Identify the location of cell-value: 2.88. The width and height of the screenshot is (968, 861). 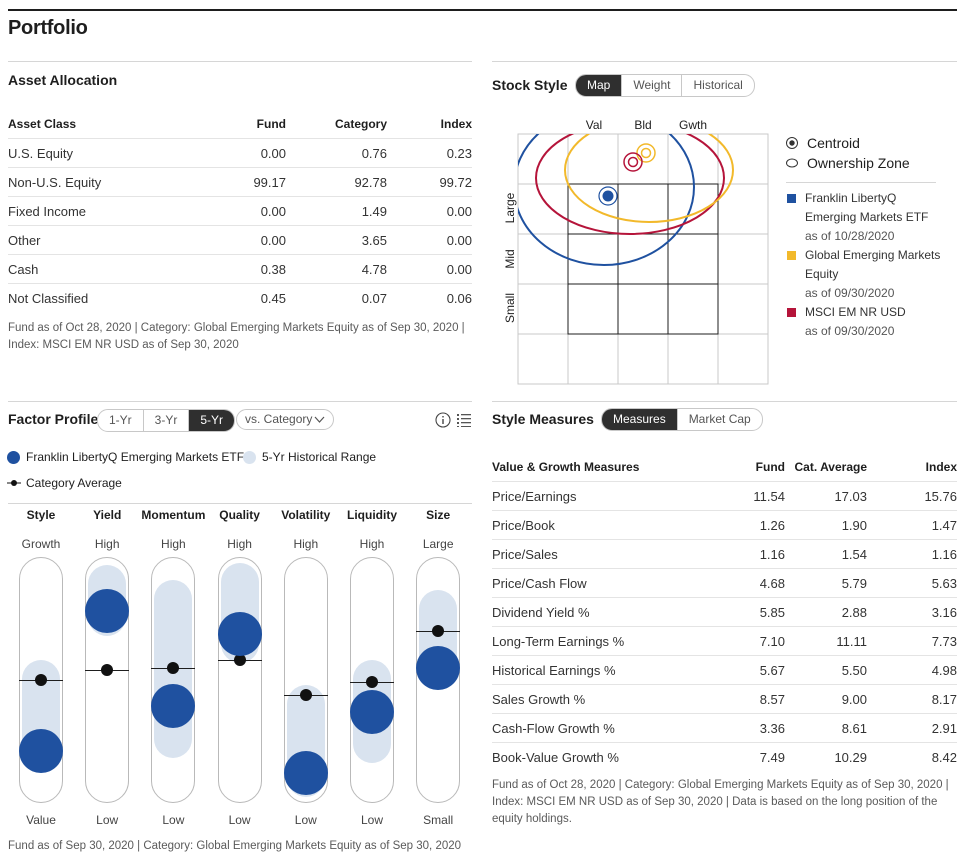
(826, 612).